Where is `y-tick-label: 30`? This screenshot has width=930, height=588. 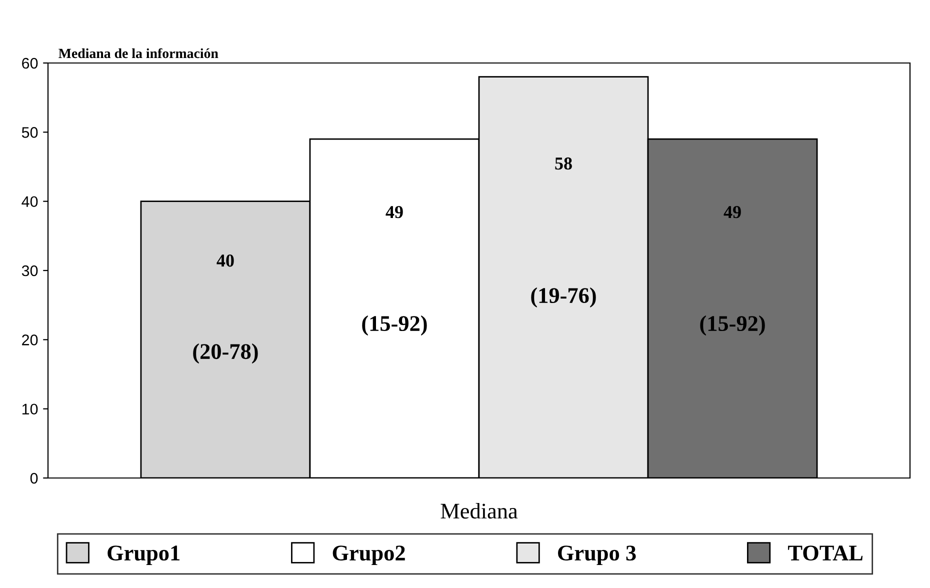 y-tick-label: 30 is located at coordinates (30, 270).